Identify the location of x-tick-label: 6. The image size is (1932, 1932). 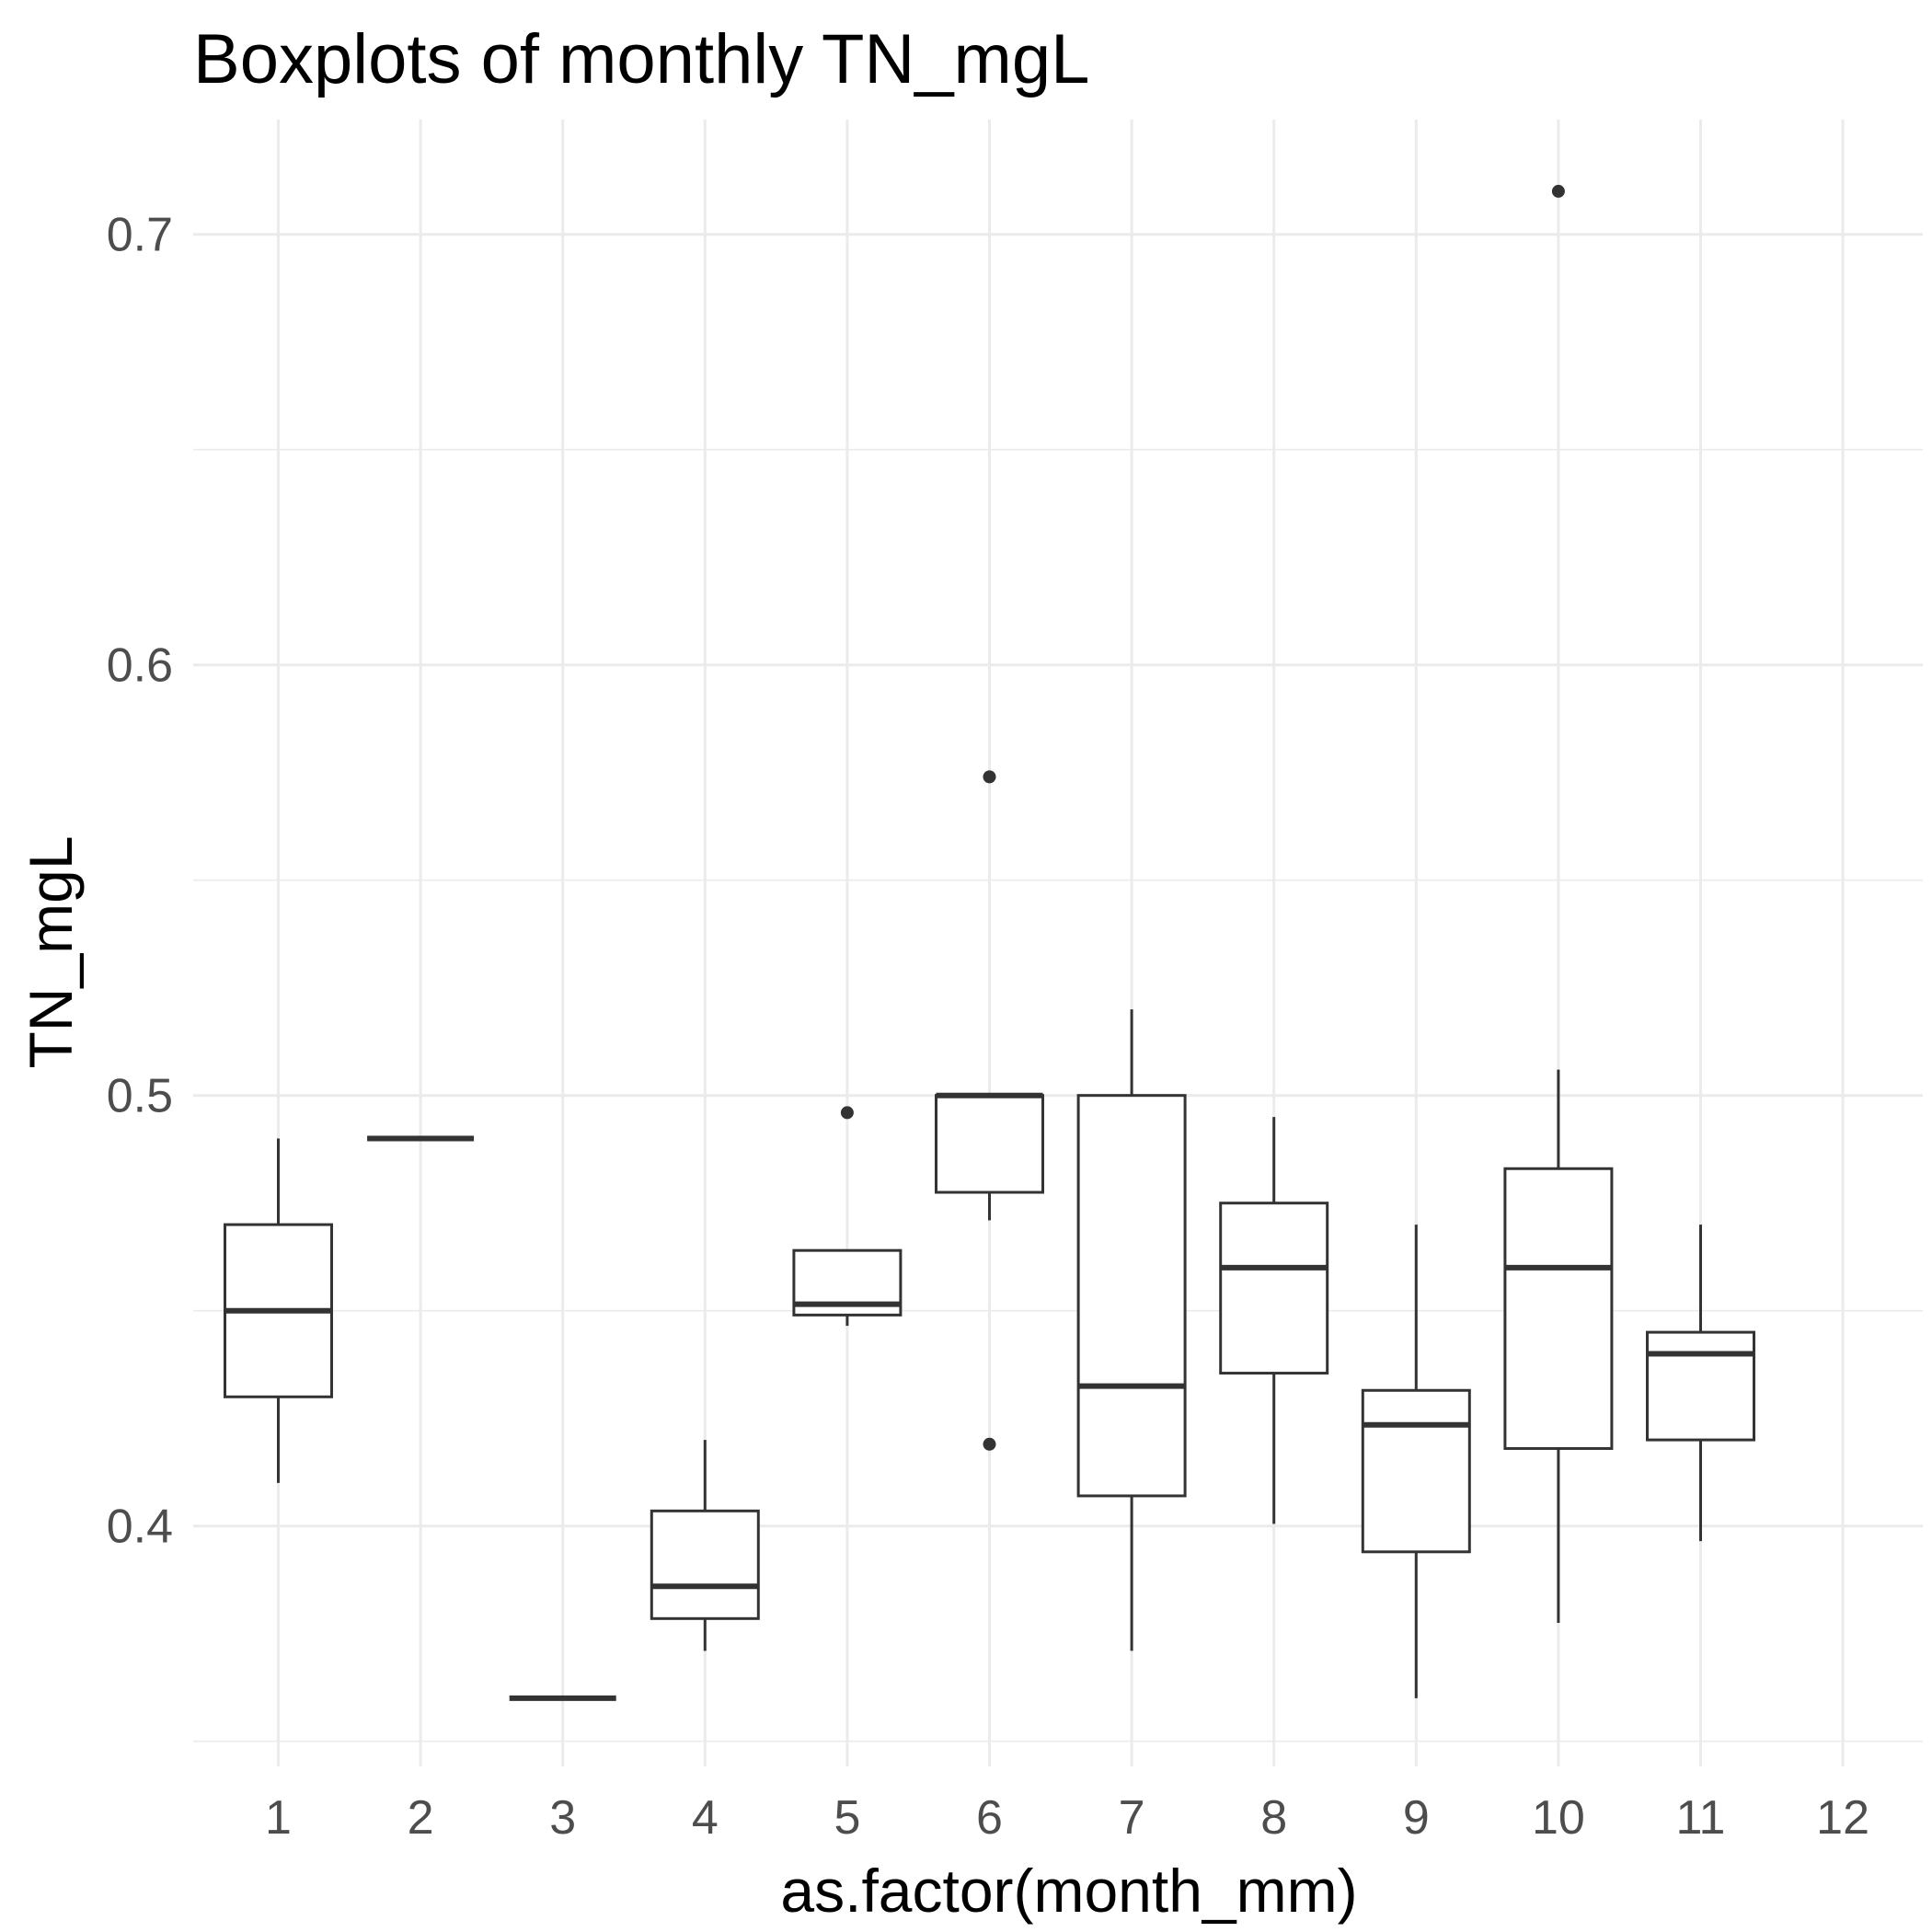
(989, 1818).